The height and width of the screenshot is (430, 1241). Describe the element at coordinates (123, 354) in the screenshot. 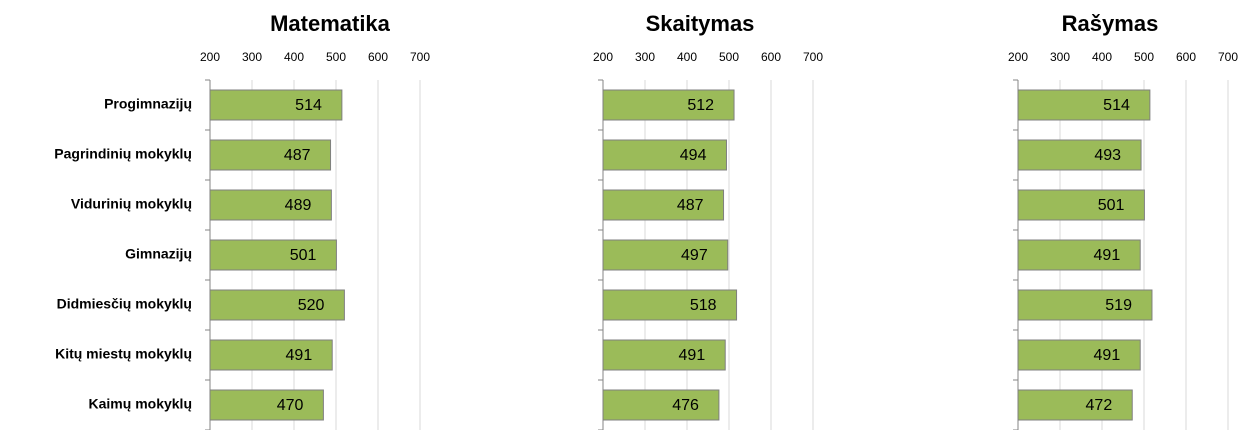

I see `category-label: Kitų miestų mokyklų` at that location.